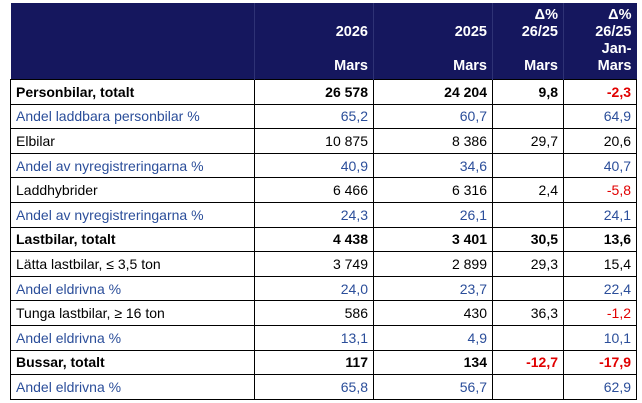  Describe the element at coordinates (314, 239) in the screenshot. I see `value-2026: 4 438` at that location.